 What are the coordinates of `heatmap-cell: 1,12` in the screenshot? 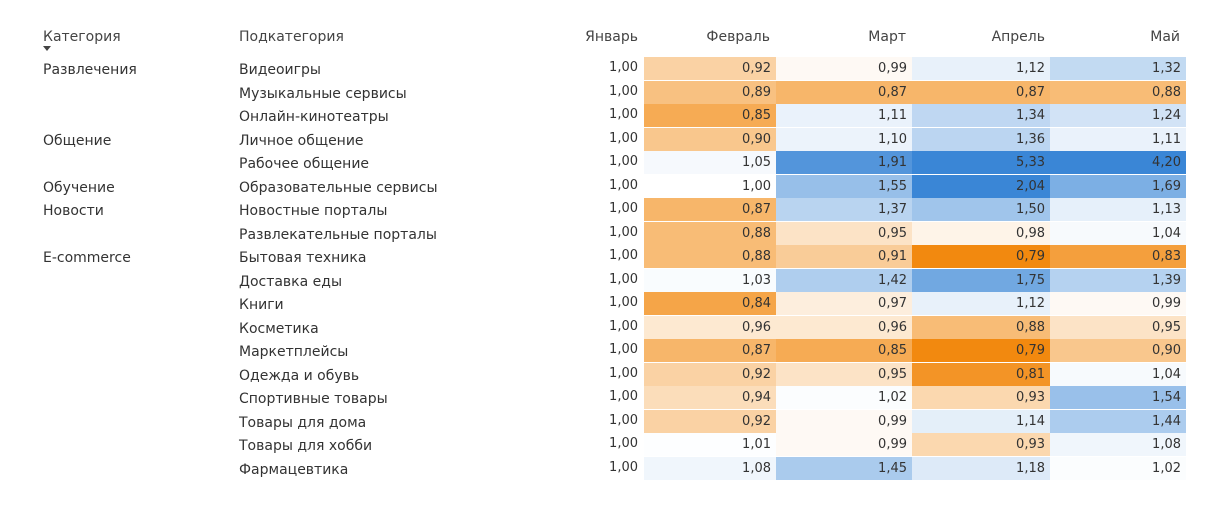 It's located at (981, 68).